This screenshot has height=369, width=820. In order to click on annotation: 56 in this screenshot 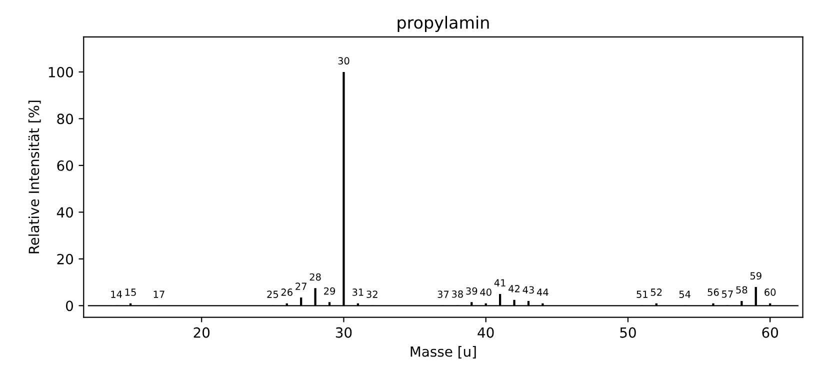, I will do `click(713, 292)`.